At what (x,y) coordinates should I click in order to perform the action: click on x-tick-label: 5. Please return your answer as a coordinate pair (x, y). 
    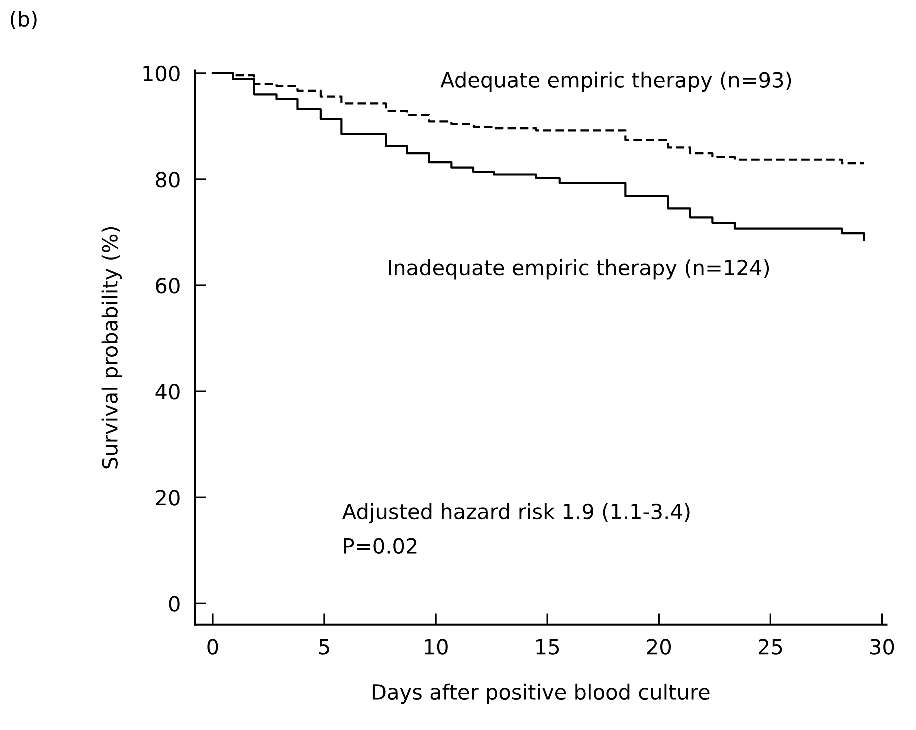
    Looking at the image, I should click on (324, 647).